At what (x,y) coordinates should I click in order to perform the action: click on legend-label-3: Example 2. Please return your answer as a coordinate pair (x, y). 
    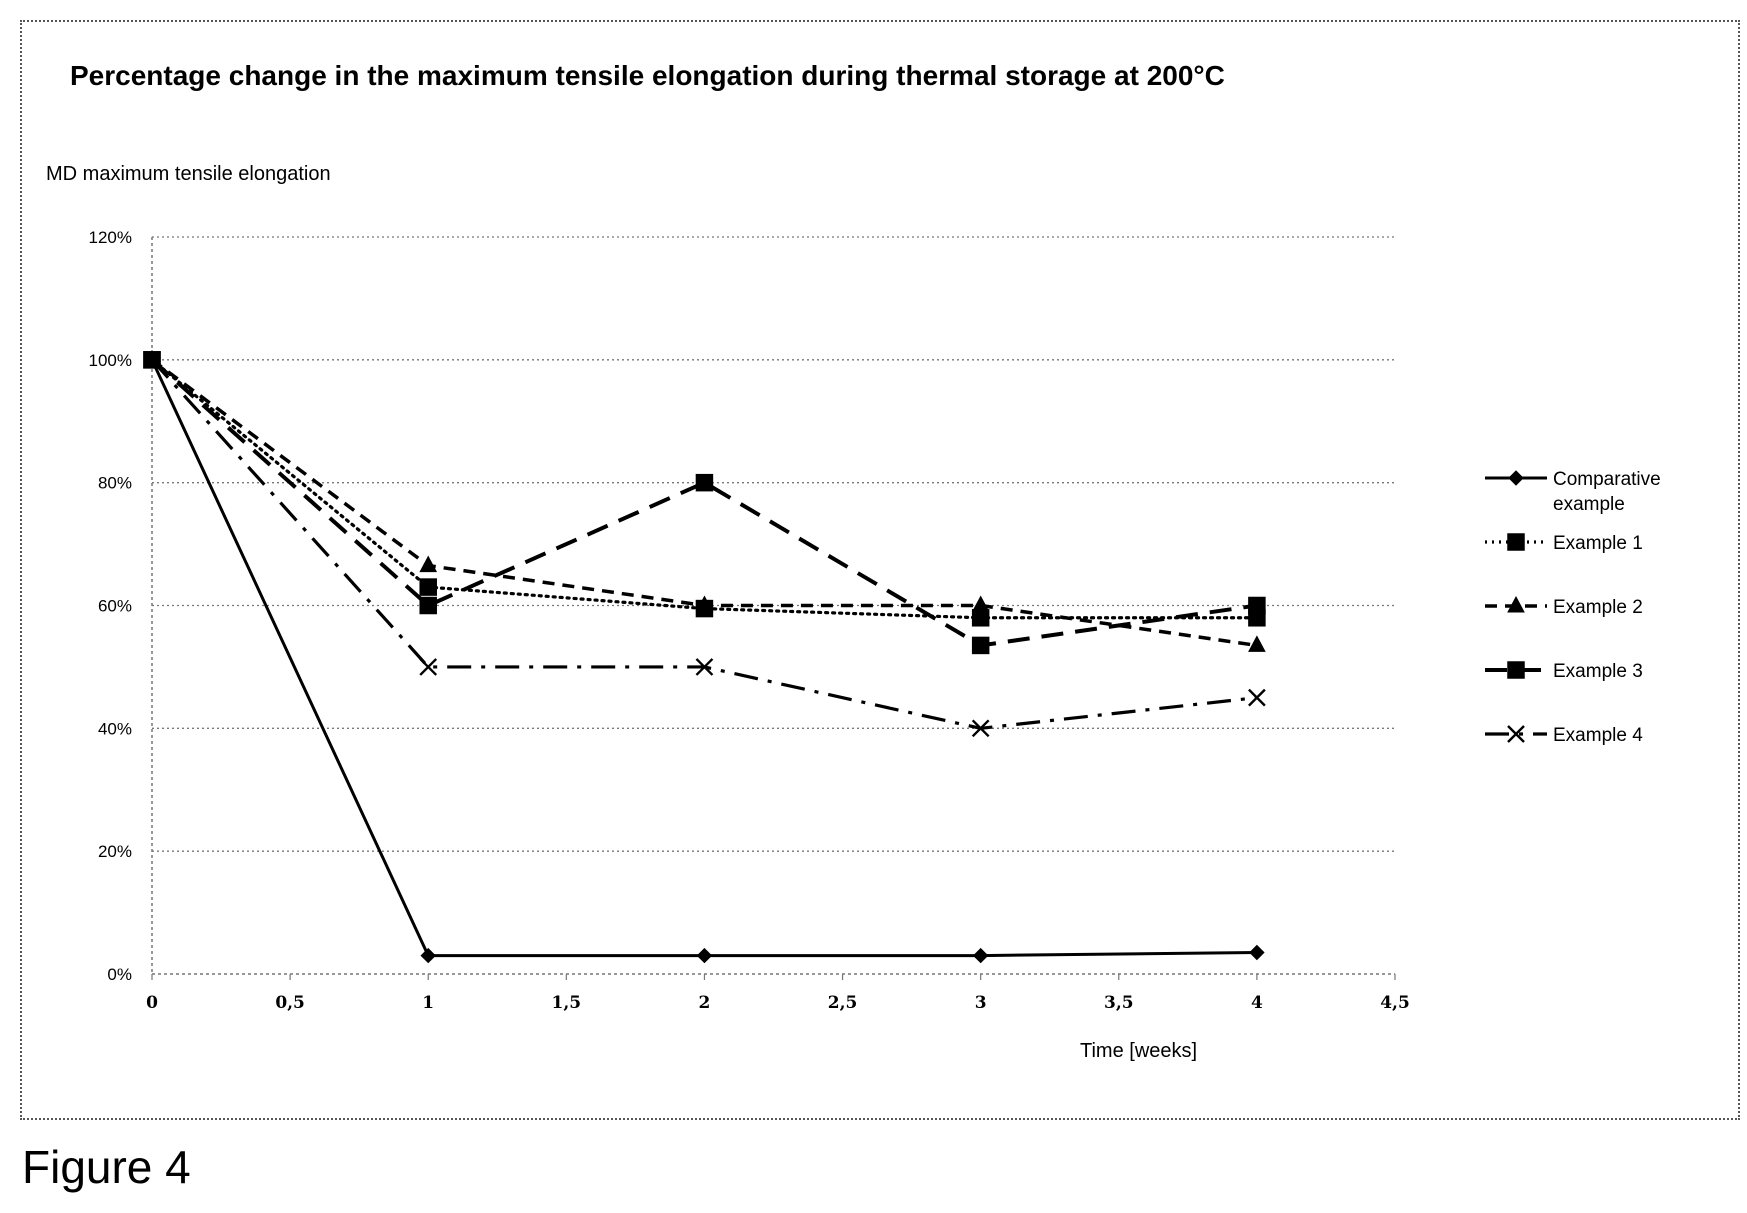
    Looking at the image, I should click on (1598, 607).